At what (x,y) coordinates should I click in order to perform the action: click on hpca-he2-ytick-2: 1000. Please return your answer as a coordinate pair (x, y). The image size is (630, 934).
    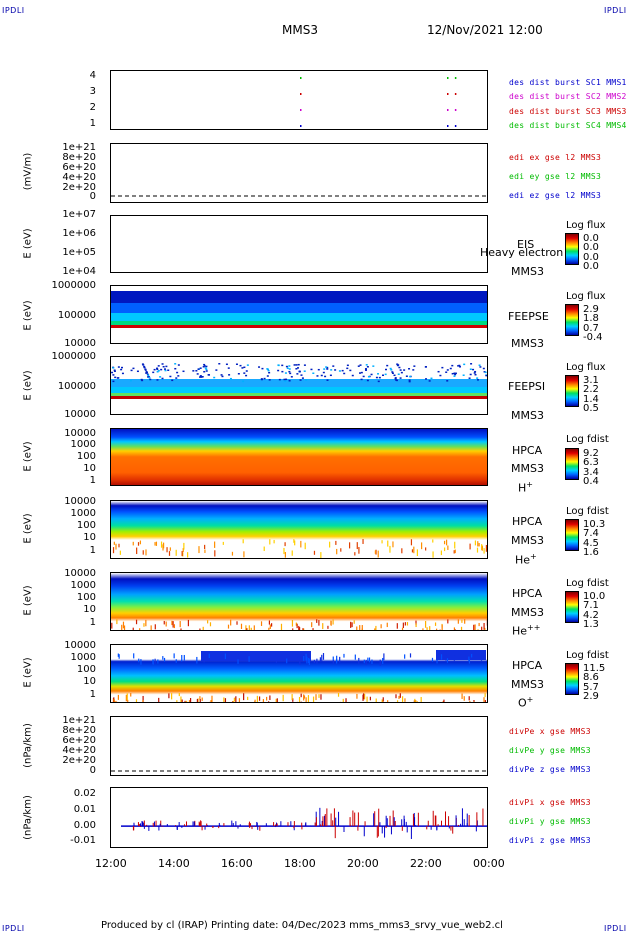
    Looking at the image, I should click on (83, 585).